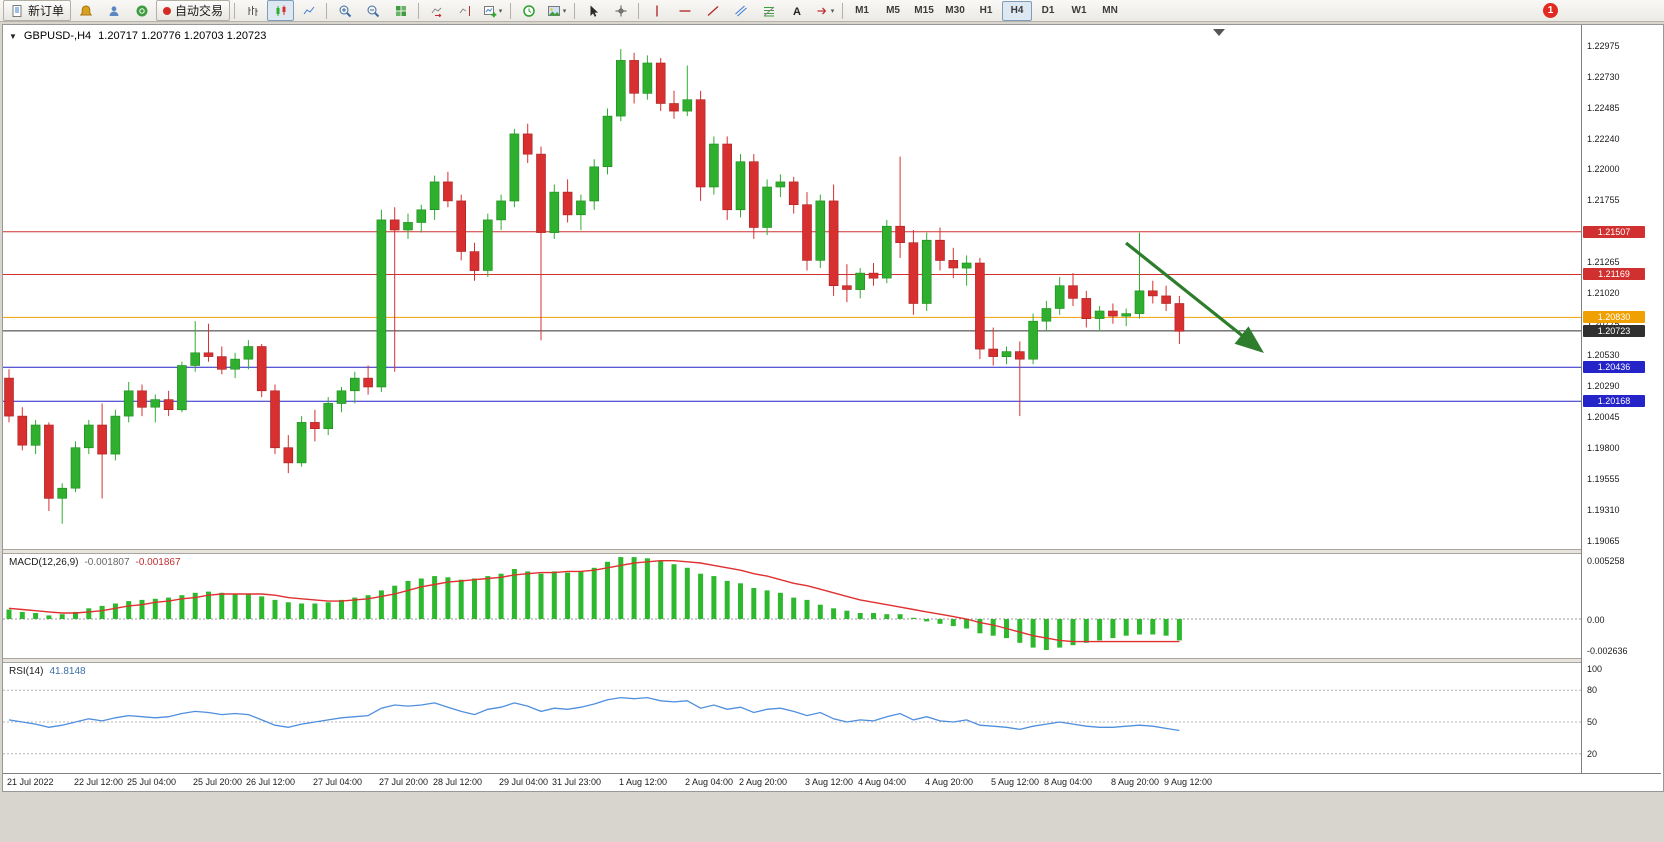 Image resolution: width=1664 pixels, height=842 pixels. What do you see at coordinates (1603, 510) in the screenshot?
I see `price-tick: 1.19310` at bounding box center [1603, 510].